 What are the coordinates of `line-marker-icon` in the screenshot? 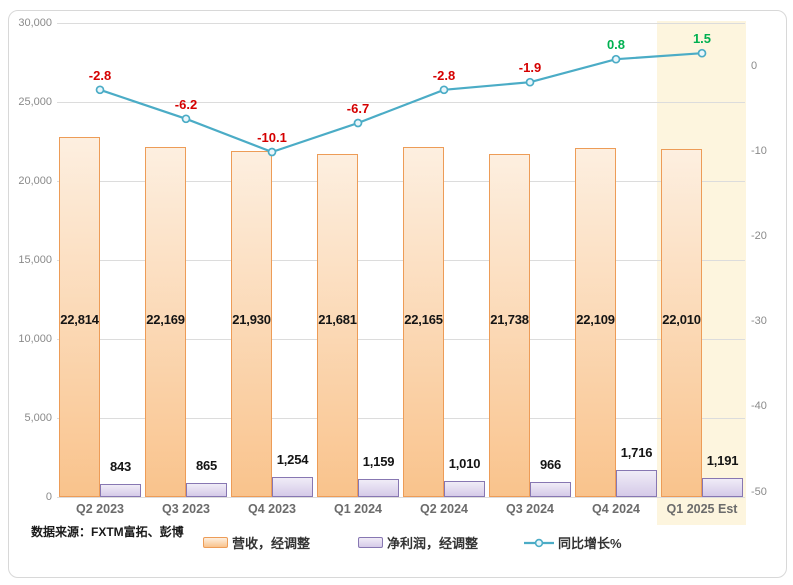 It's located at (539, 543).